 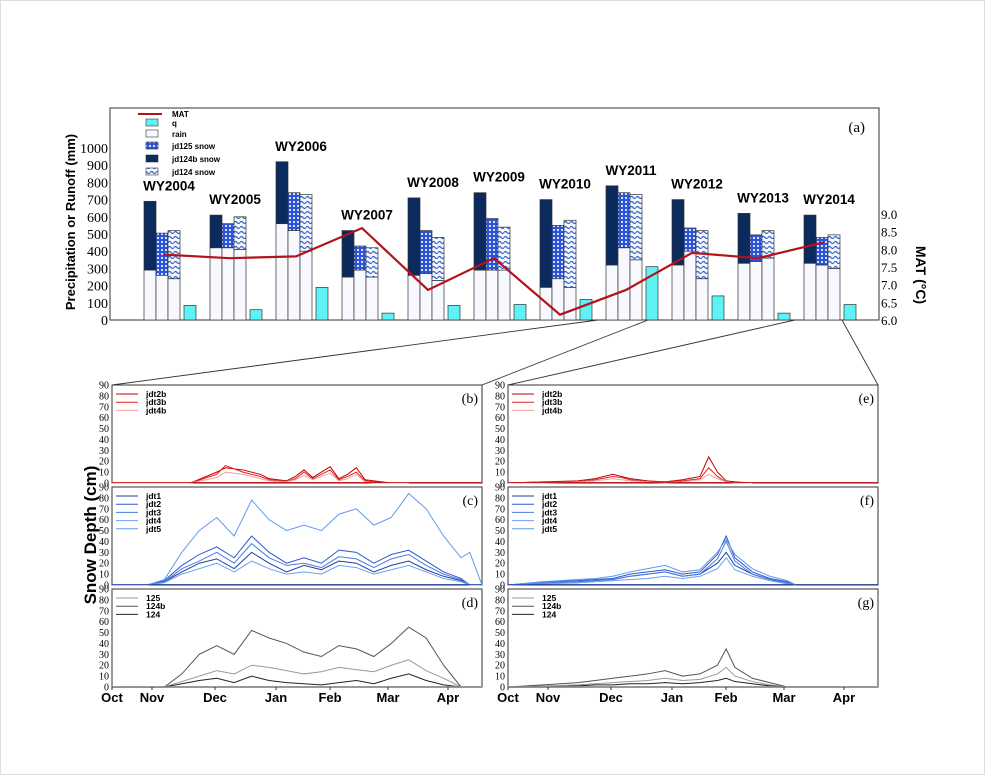 What do you see at coordinates (783, 697) in the screenshot?
I see `snow-month-label: Mar` at bounding box center [783, 697].